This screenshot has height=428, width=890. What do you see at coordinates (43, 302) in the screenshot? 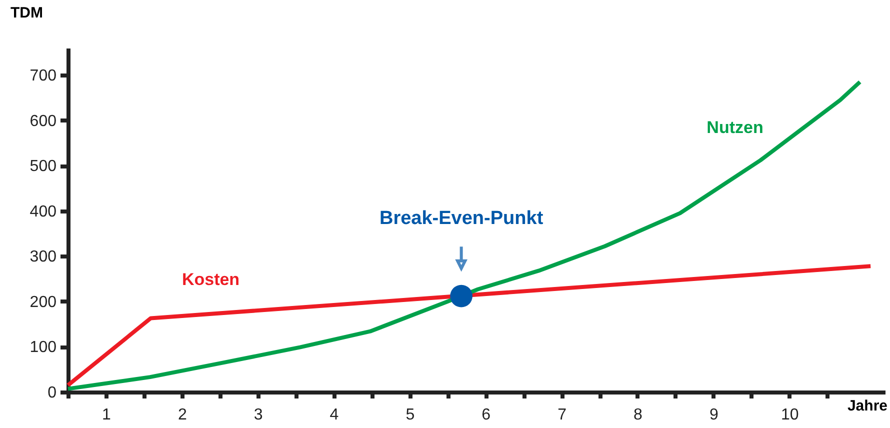
I see `y-tick-label: 200` at bounding box center [43, 302].